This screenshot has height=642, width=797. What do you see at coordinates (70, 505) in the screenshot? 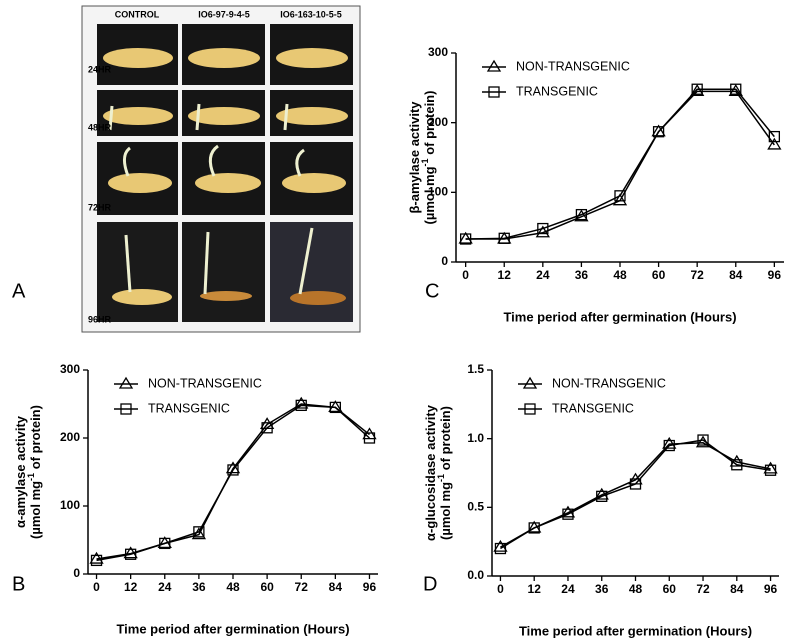
I see `y-tick-label: 100` at bounding box center [70, 505].